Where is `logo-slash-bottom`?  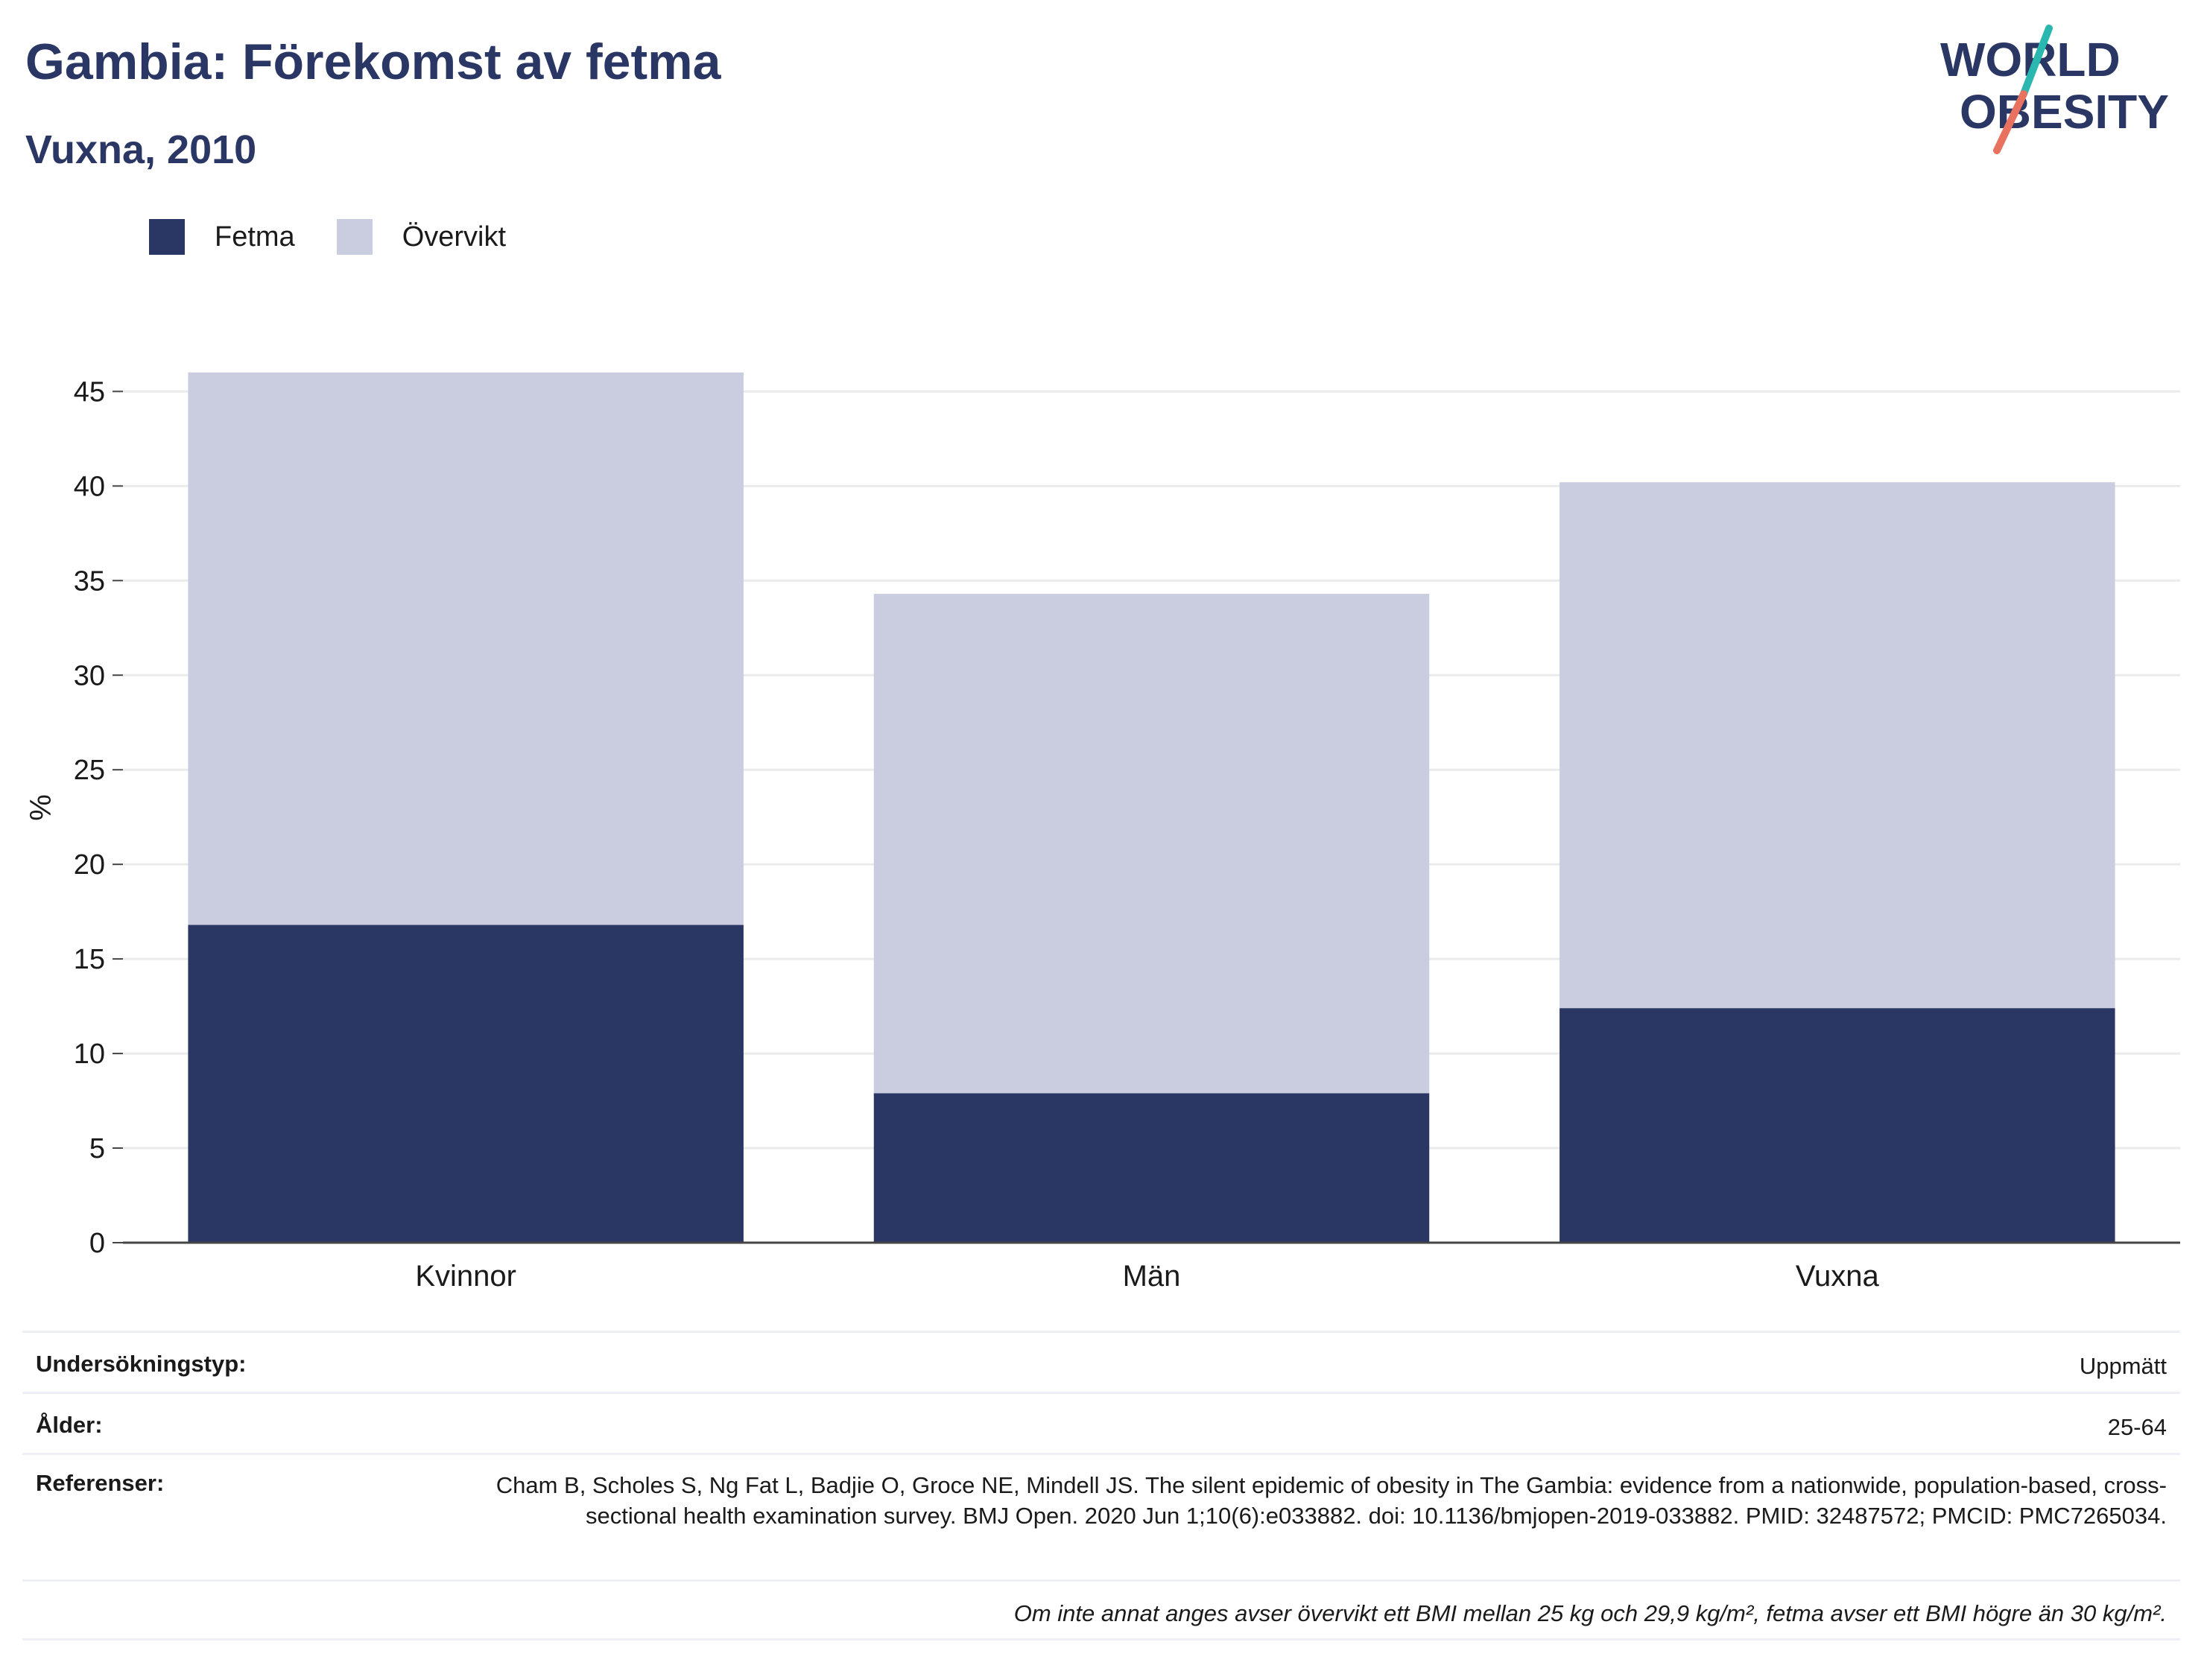
logo-slash-bottom is located at coordinates (2010, 122).